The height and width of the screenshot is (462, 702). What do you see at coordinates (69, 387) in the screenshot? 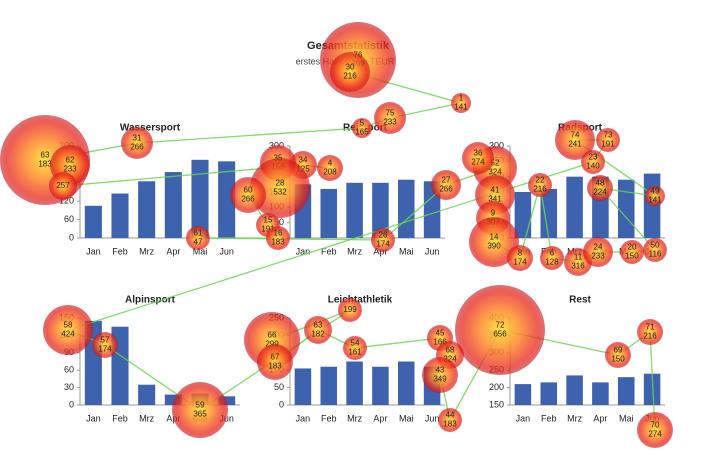
I see `y-tick-label: 30` at bounding box center [69, 387].